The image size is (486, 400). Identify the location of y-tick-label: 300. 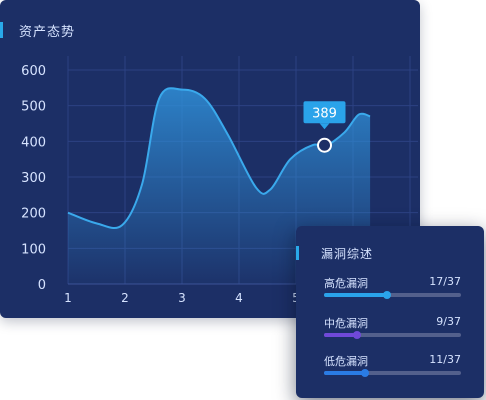
(33, 178).